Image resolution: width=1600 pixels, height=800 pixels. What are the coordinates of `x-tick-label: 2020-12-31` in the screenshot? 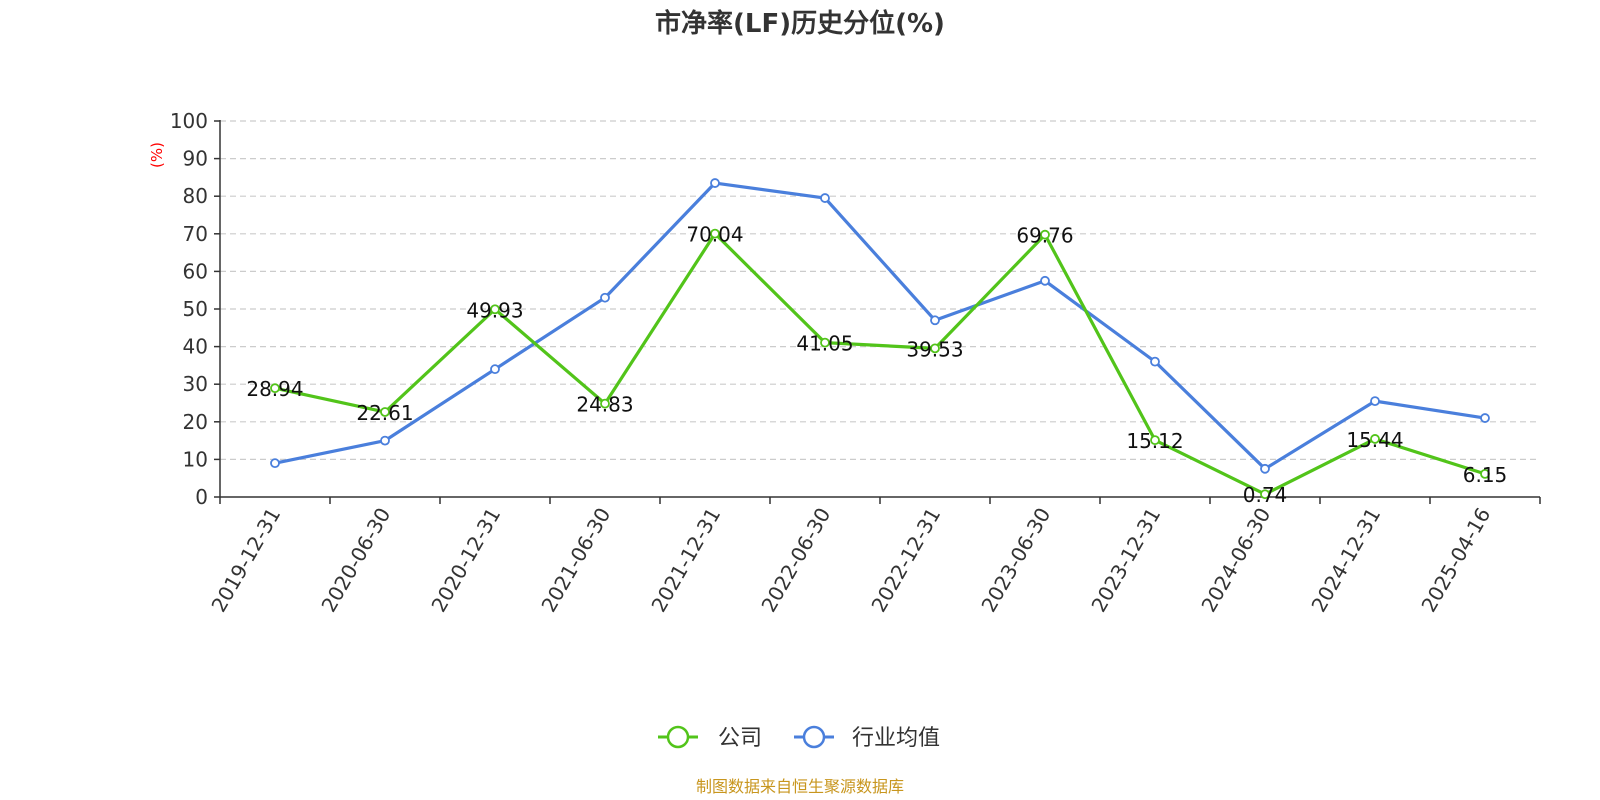 It's located at (465, 560).